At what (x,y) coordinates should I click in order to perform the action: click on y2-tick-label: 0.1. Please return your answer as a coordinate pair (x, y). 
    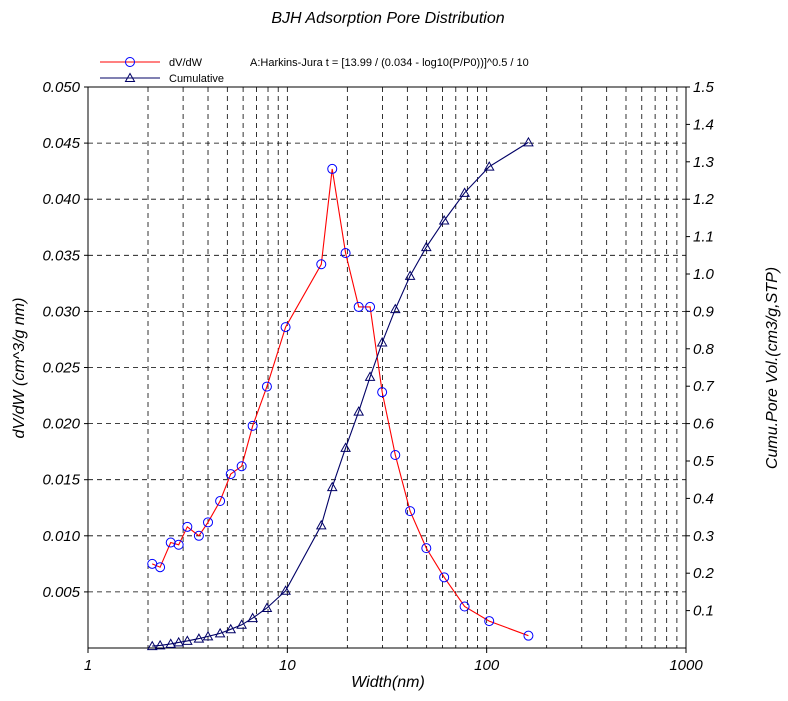
    Looking at the image, I should click on (703, 611).